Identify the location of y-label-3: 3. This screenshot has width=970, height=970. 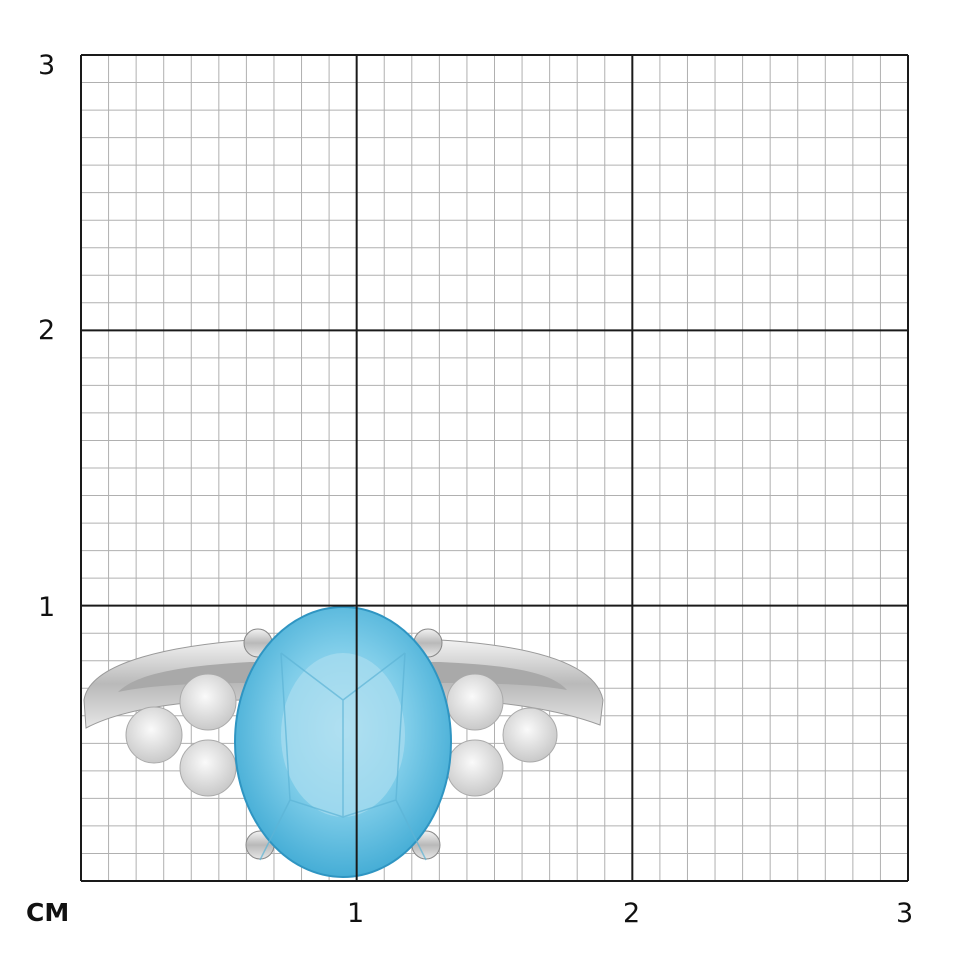
(47, 65).